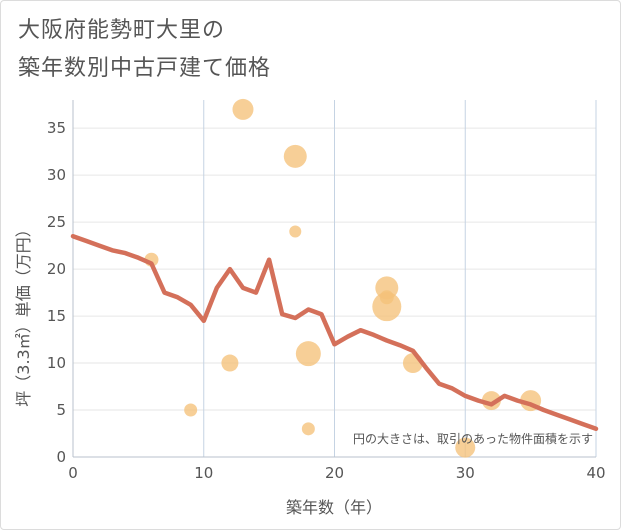 This screenshot has width=621, height=530. What do you see at coordinates (122, 30) in the screenshot?
I see `title-line-1: 大阪府能勢町大里の` at bounding box center [122, 30].